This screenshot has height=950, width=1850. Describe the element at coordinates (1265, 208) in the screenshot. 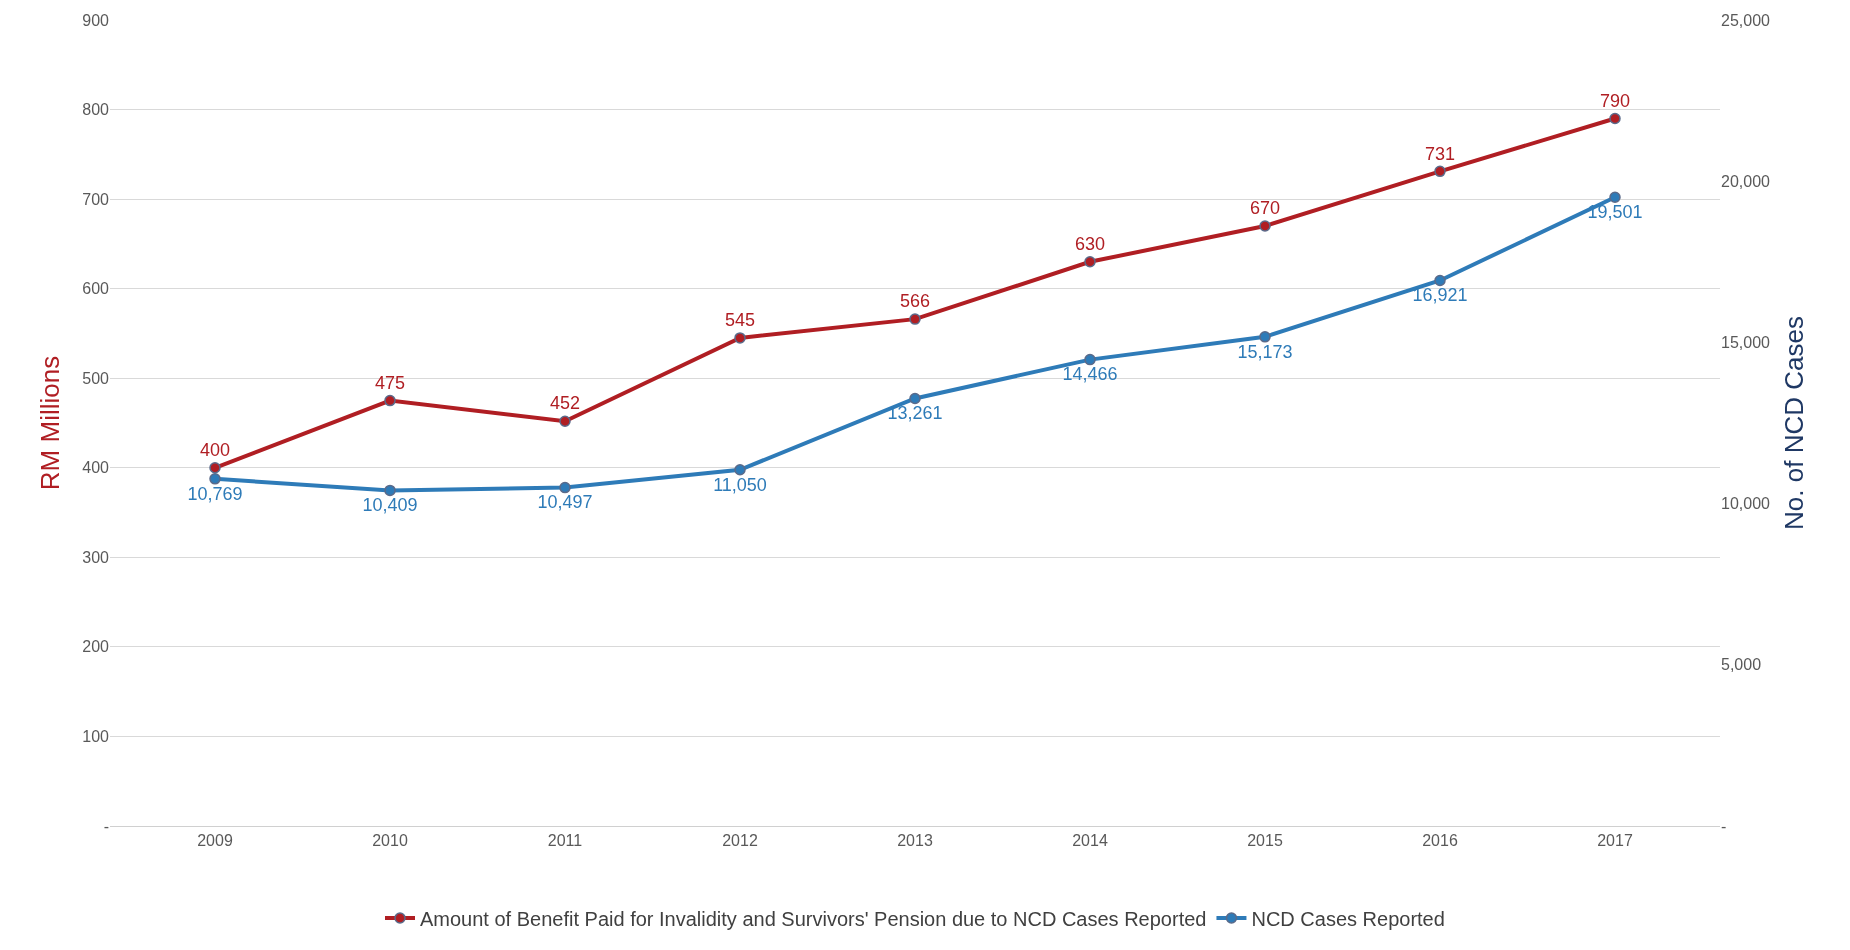

I see `data-label: 670` at that location.